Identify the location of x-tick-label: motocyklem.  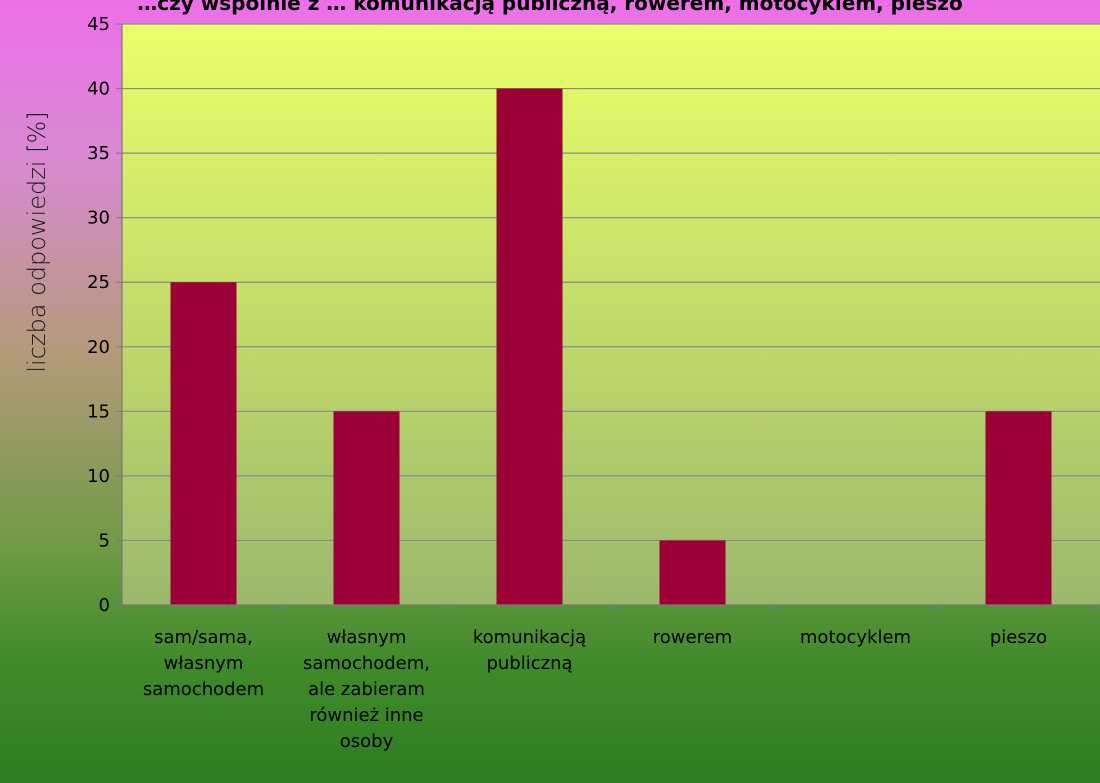
(855, 637).